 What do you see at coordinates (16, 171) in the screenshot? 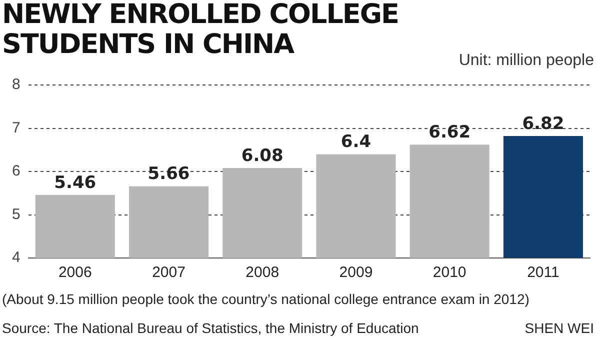
I see `y-tick-label: 6` at bounding box center [16, 171].